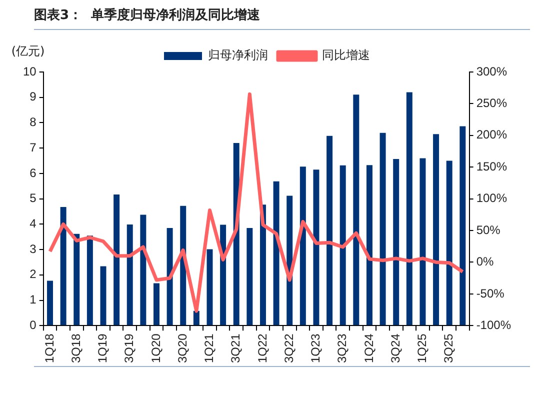 This screenshot has width=534, height=393. What do you see at coordinates (315, 348) in the screenshot?
I see `x-tick-label: 1Q23` at bounding box center [315, 348].